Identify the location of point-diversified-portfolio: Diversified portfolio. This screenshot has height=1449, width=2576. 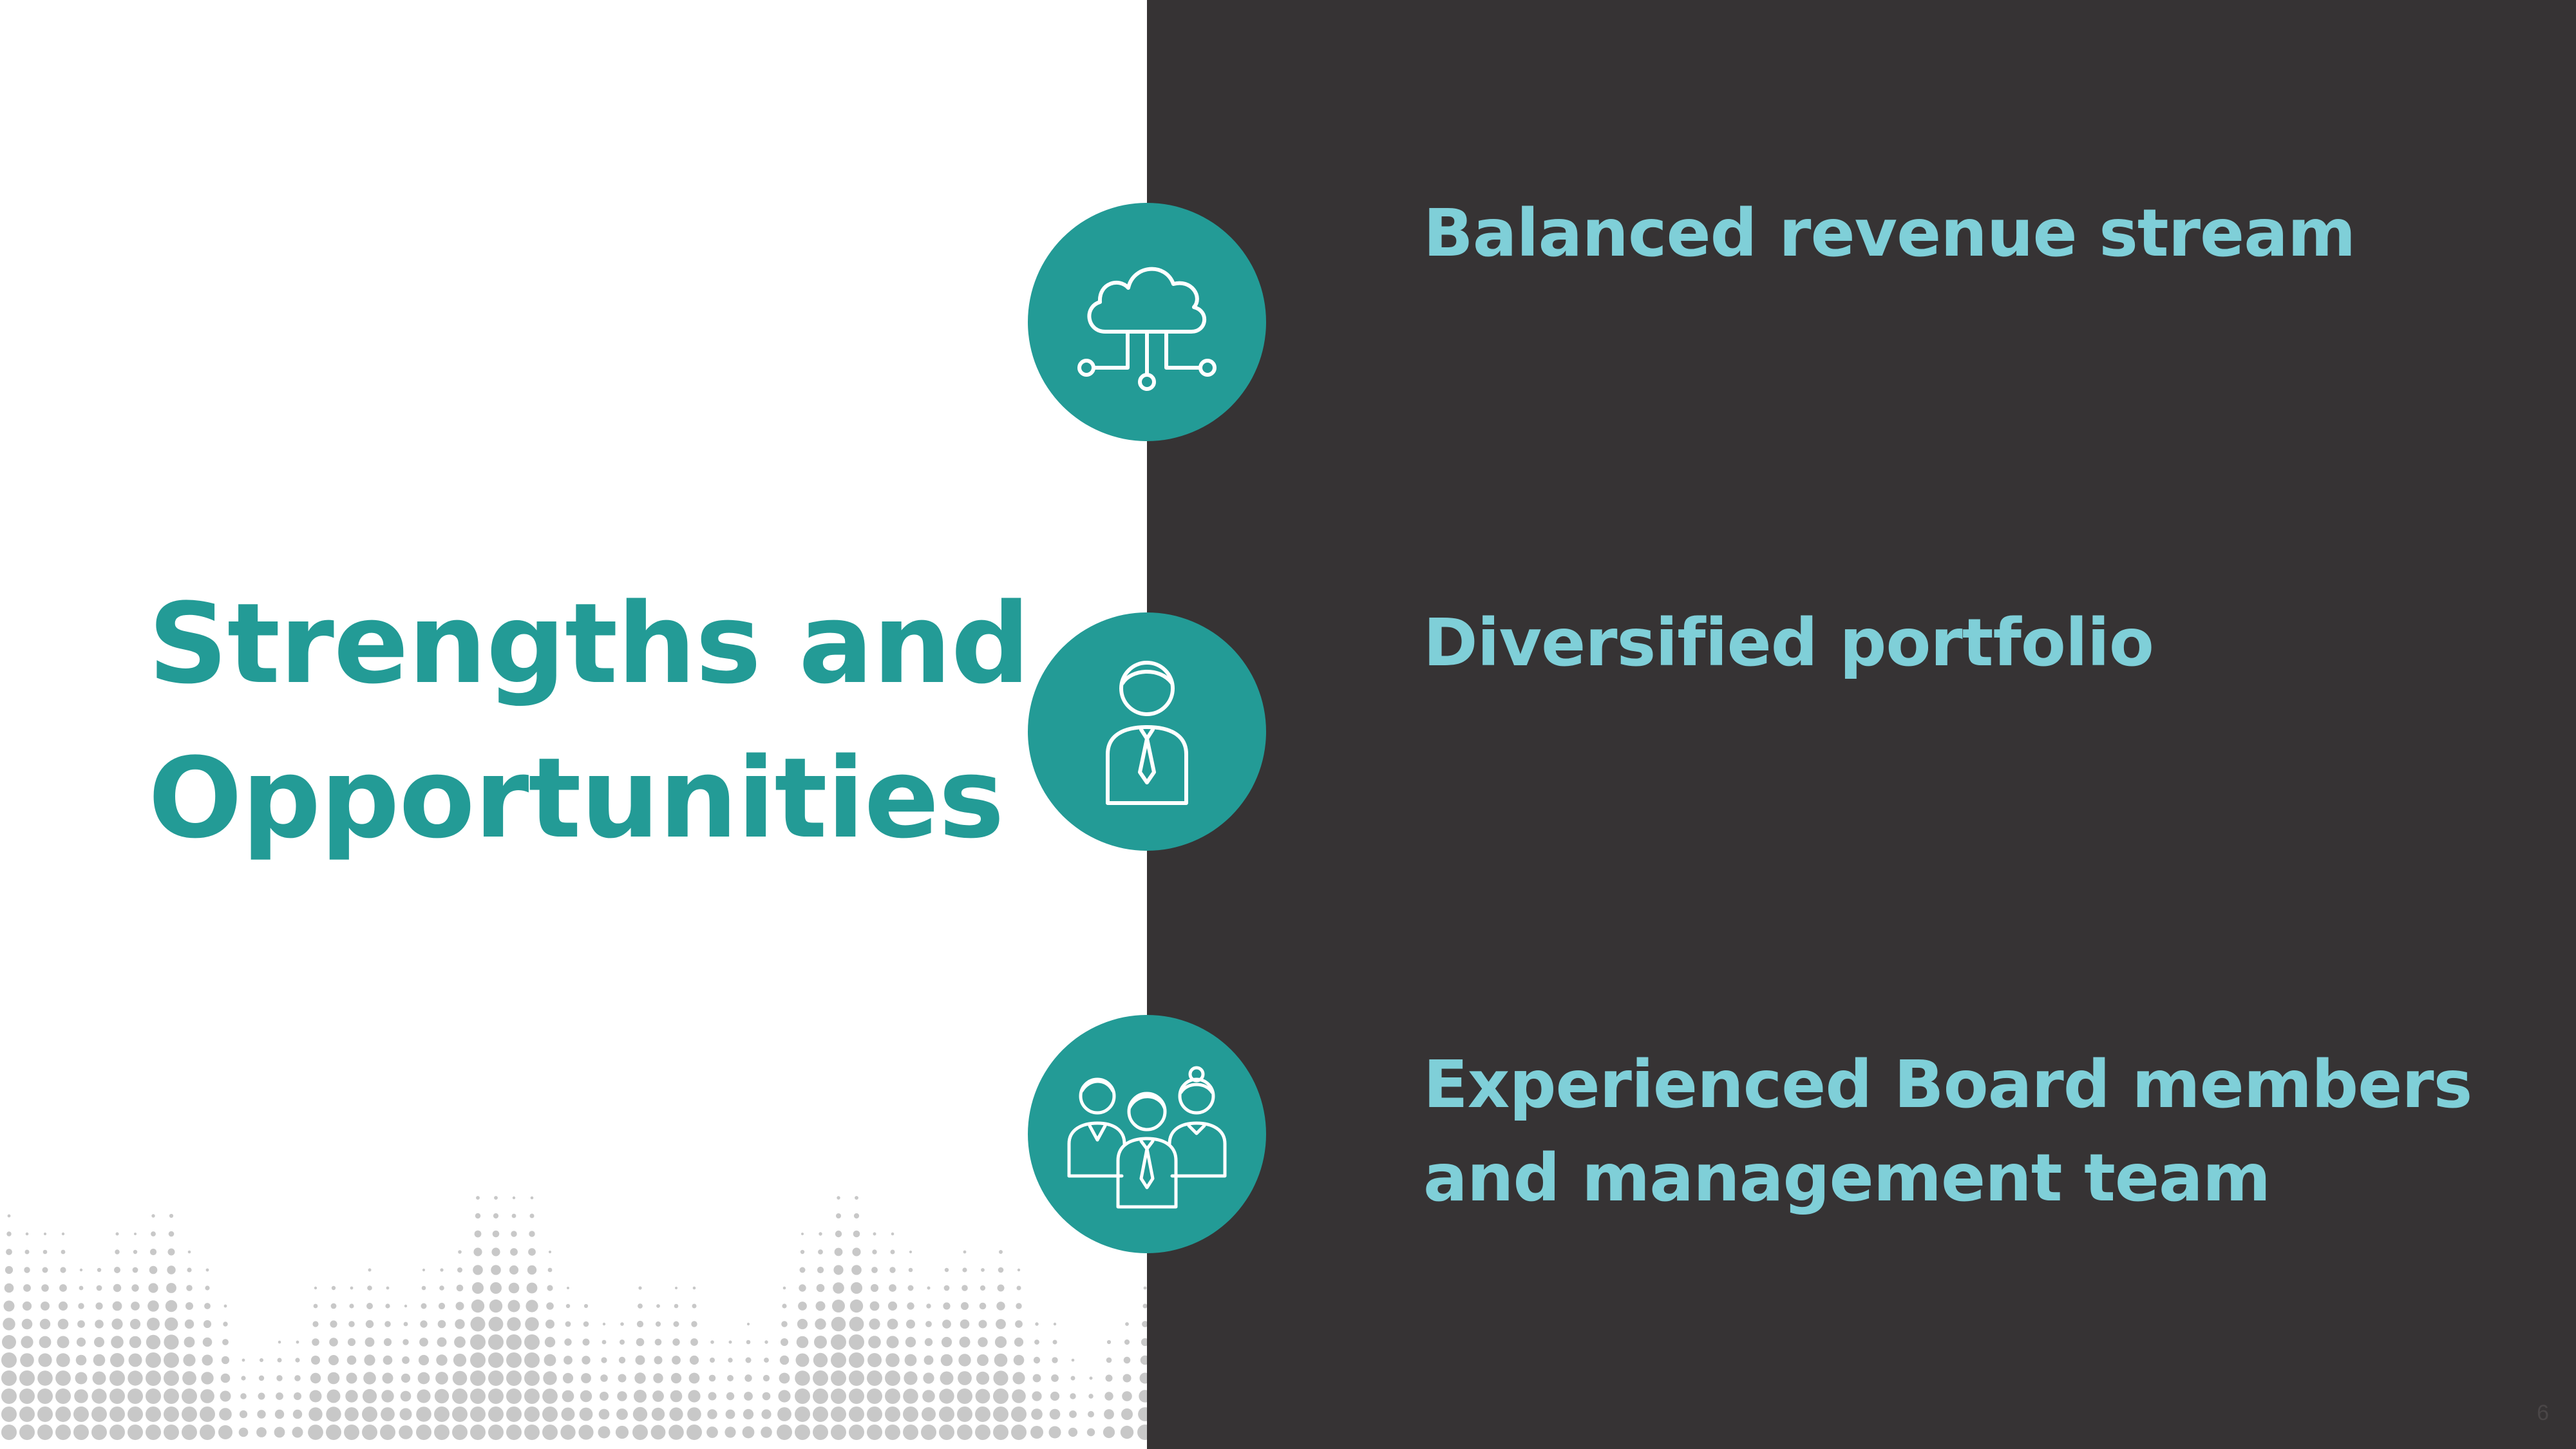
(1971, 643).